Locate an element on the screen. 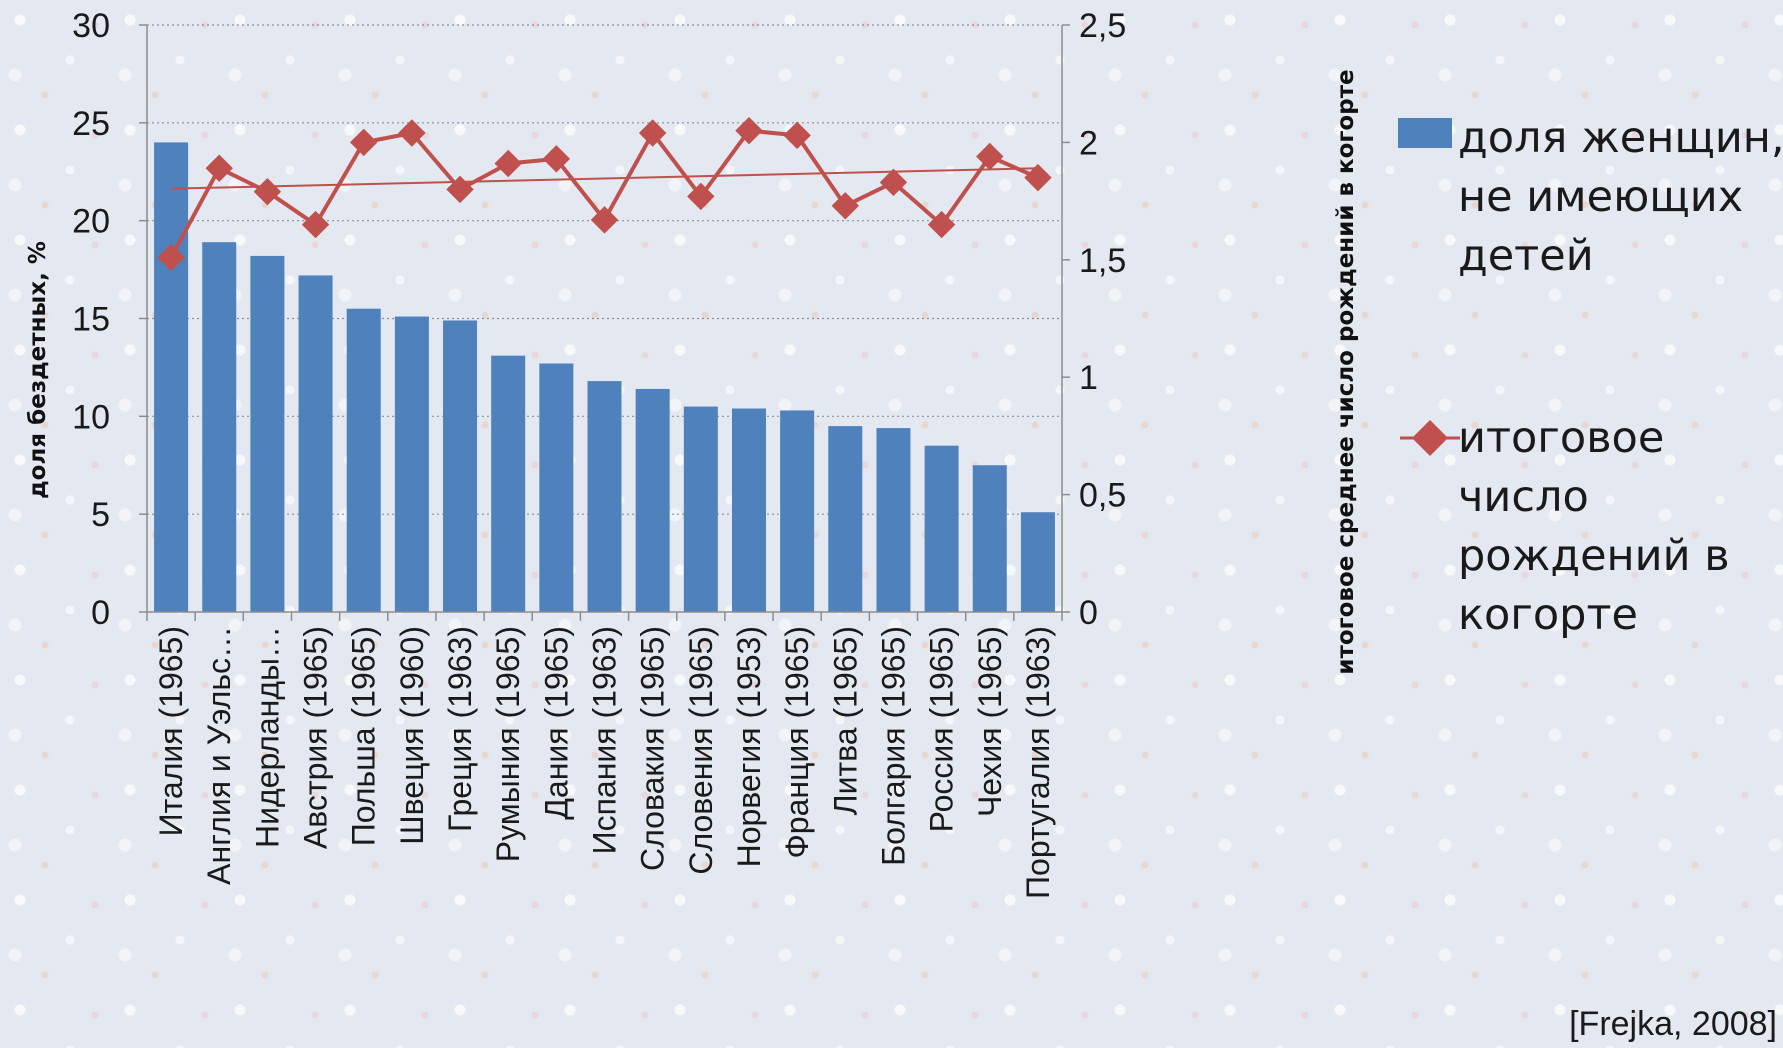 This screenshot has height=1048, width=1783. category-label: Франция (1965) is located at coordinates (797, 742).